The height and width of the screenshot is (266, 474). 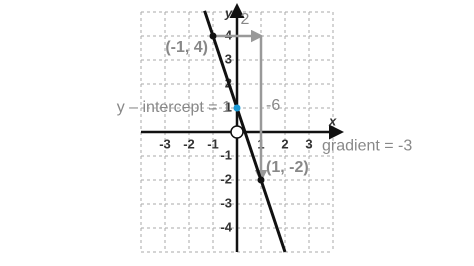 What do you see at coordinates (308, 143) in the screenshot?
I see `x-tick-label: 3` at bounding box center [308, 143].